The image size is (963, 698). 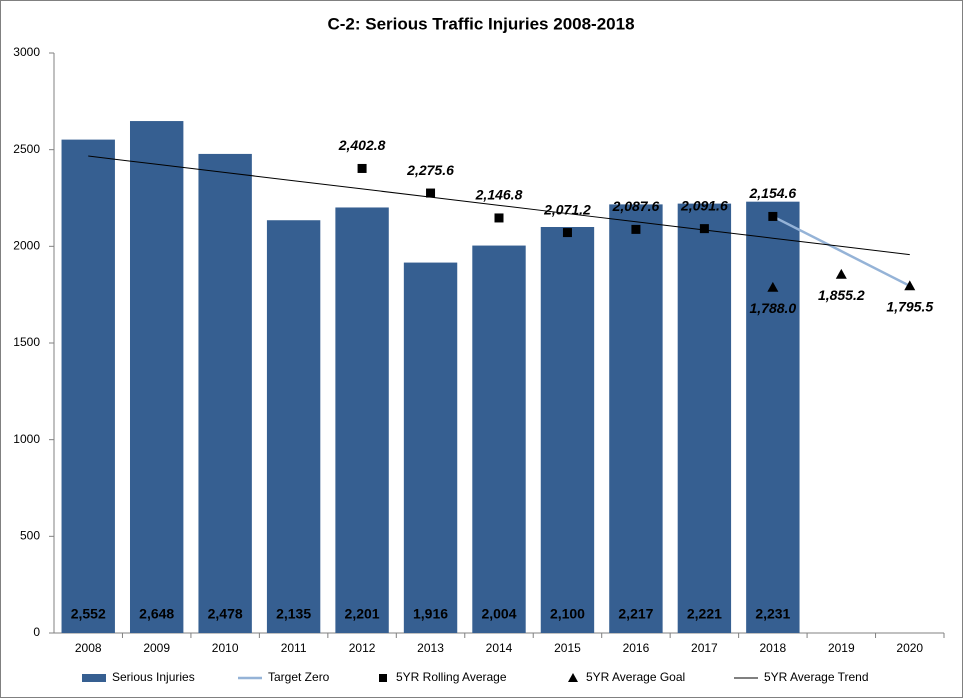 What do you see at coordinates (362, 145) in the screenshot?
I see `point-value-label: 2,402.8` at bounding box center [362, 145].